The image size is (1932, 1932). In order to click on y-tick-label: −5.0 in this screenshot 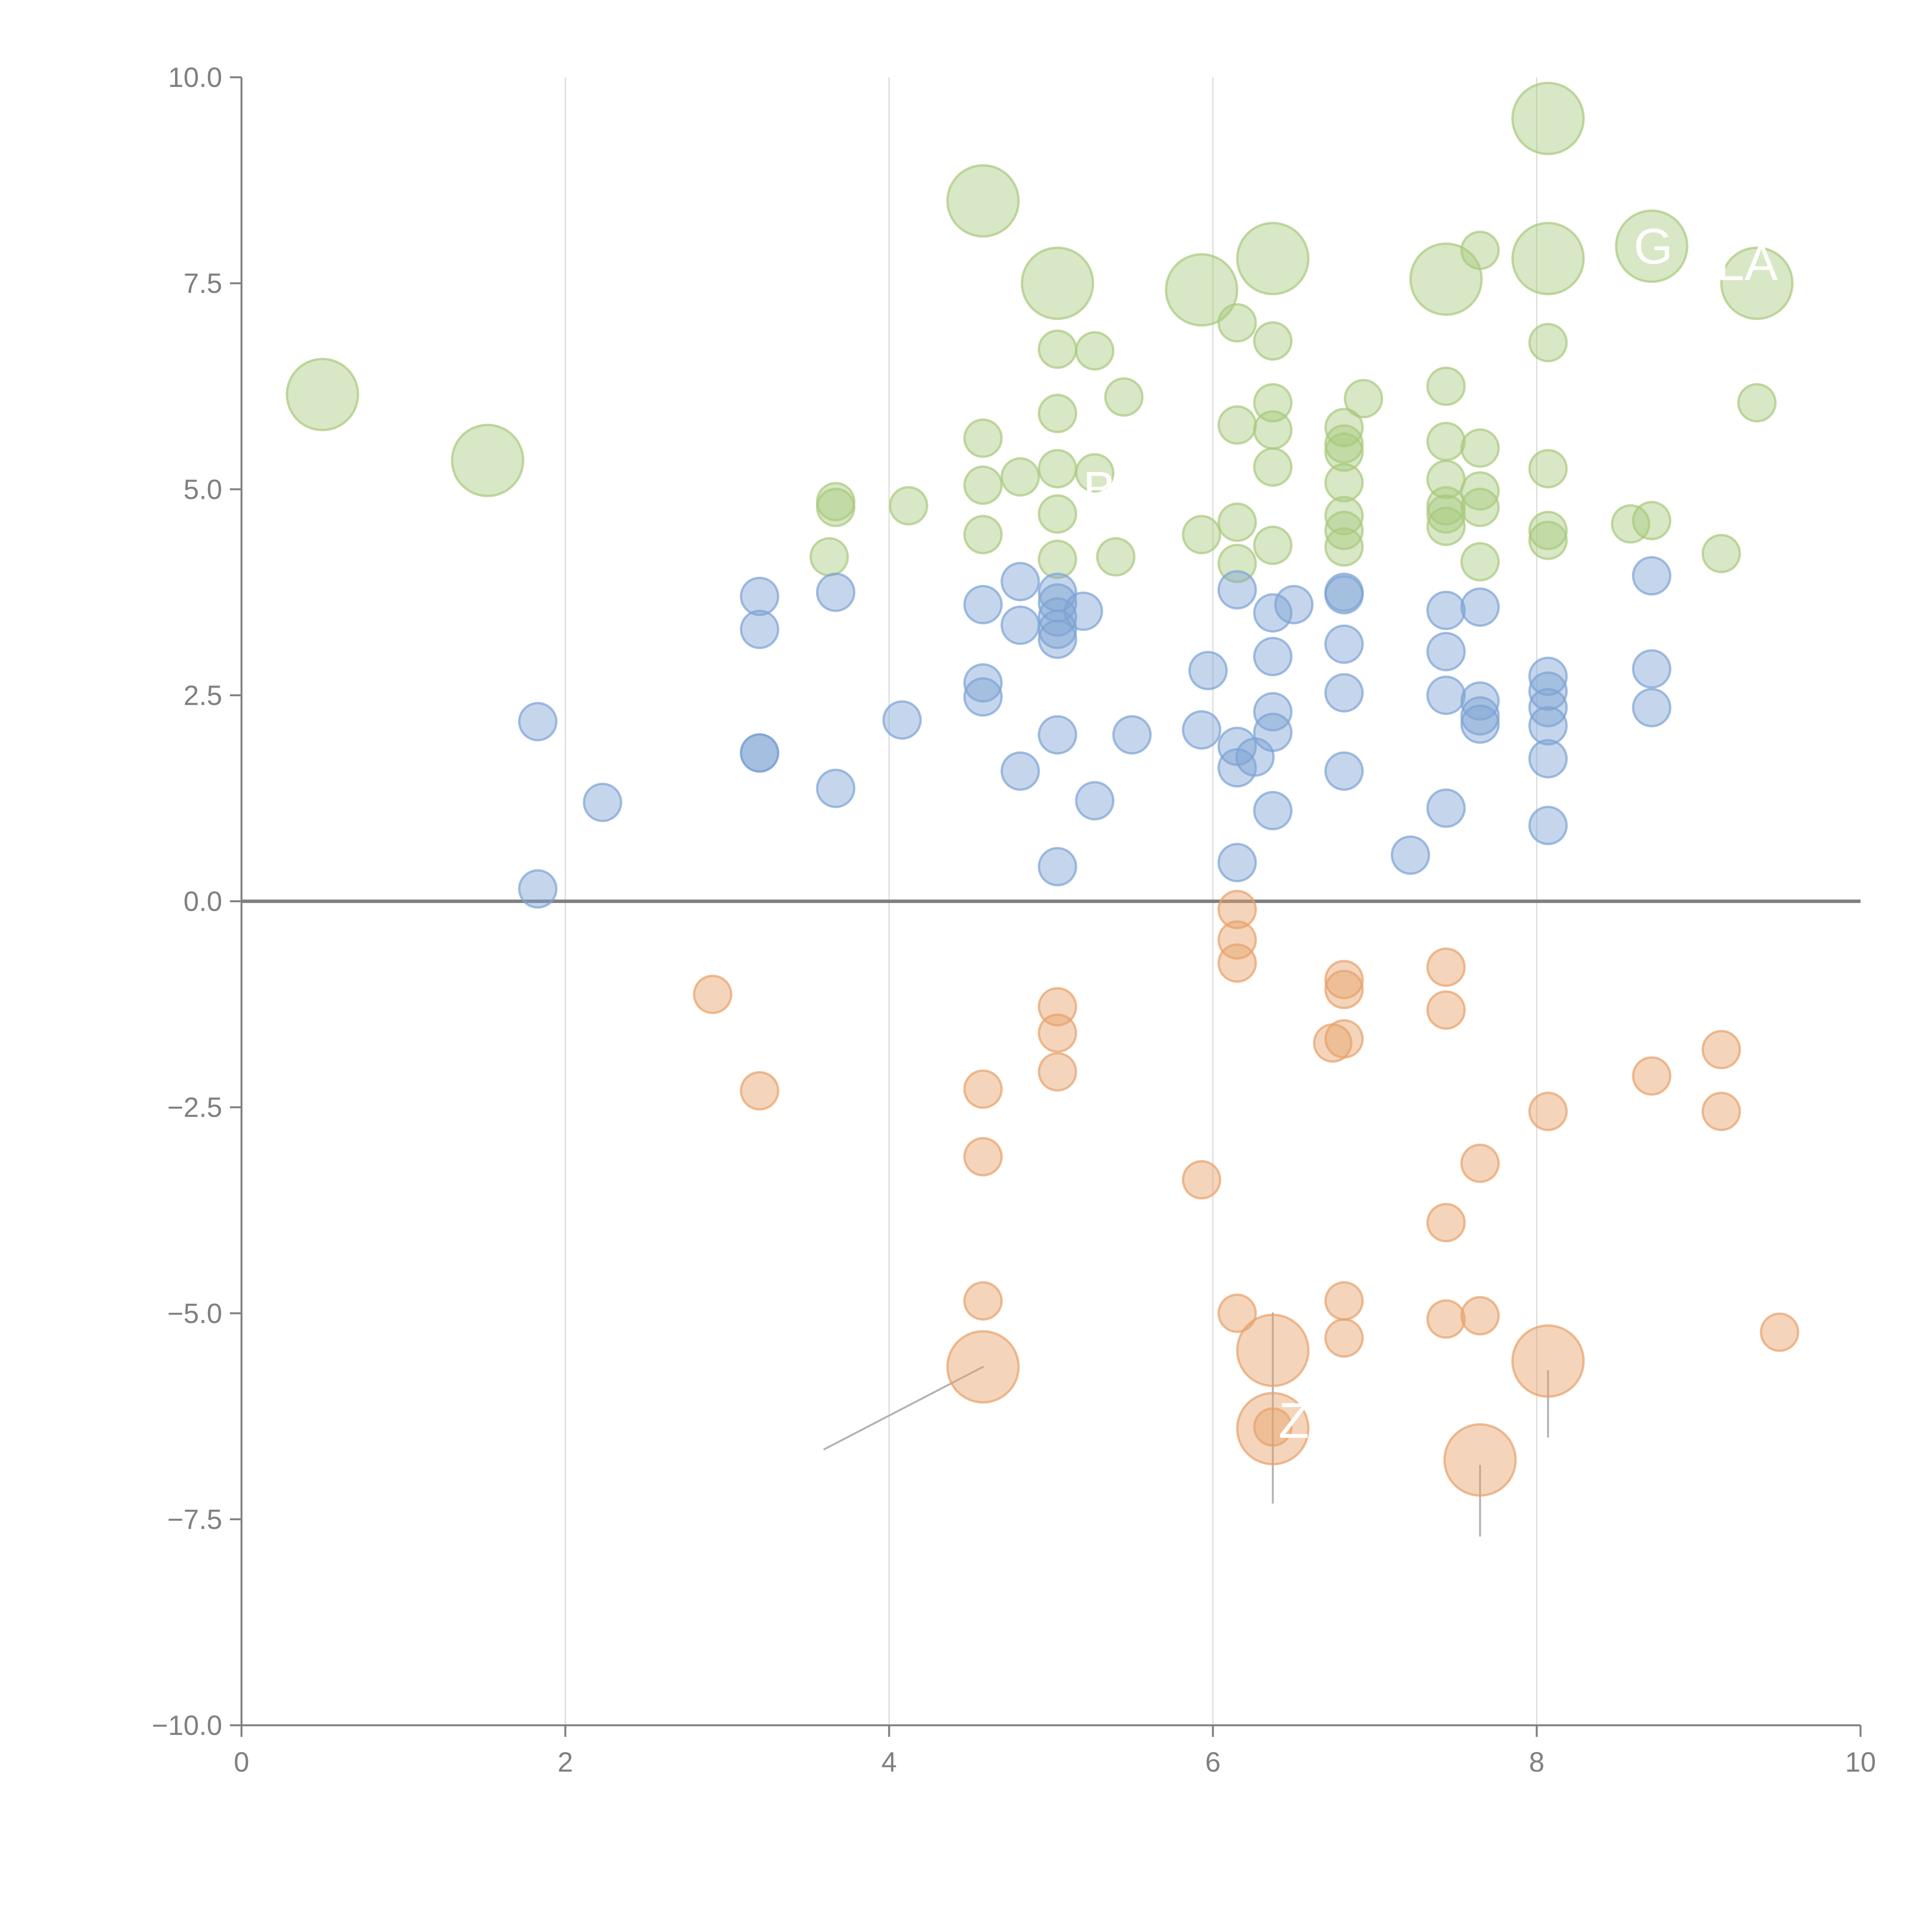, I will do `click(194, 1313)`.